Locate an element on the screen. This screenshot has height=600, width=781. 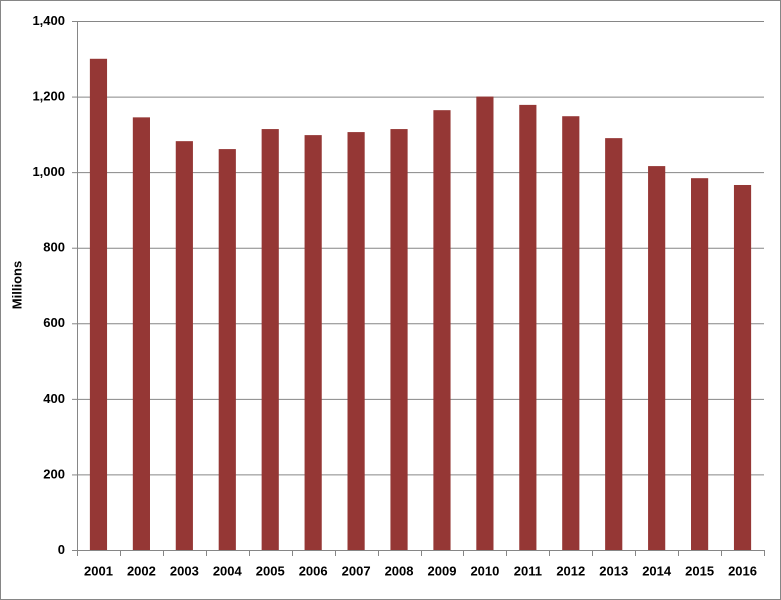
x-tick-label: 2001 is located at coordinates (98, 570).